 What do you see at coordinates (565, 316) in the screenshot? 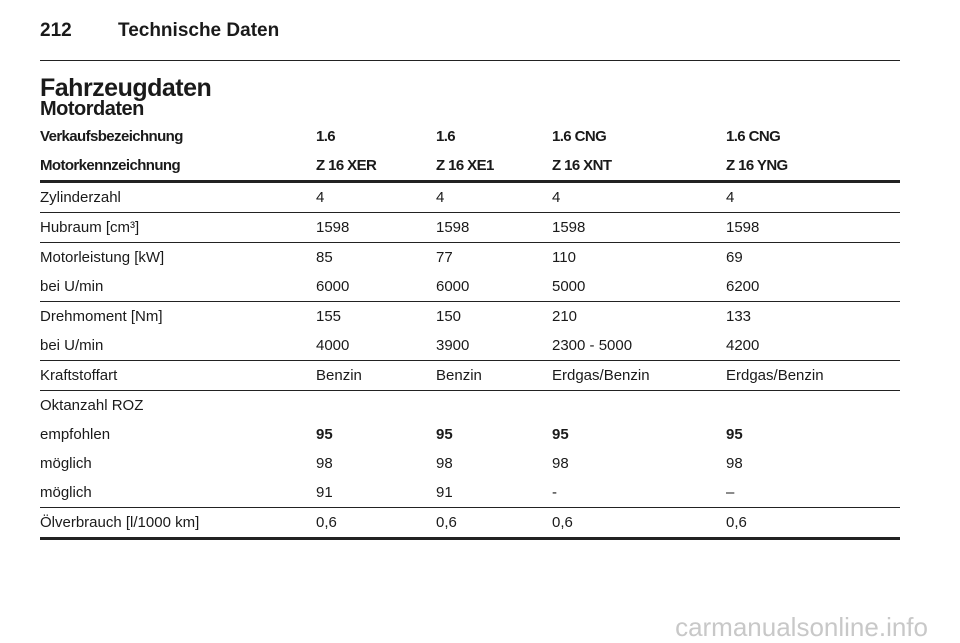
I see `cell: 210` at bounding box center [565, 316].